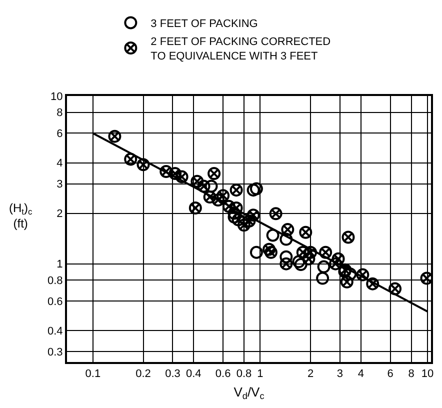  Describe the element at coordinates (59, 164) in the screenshot. I see `y-tick-label: 4` at that location.